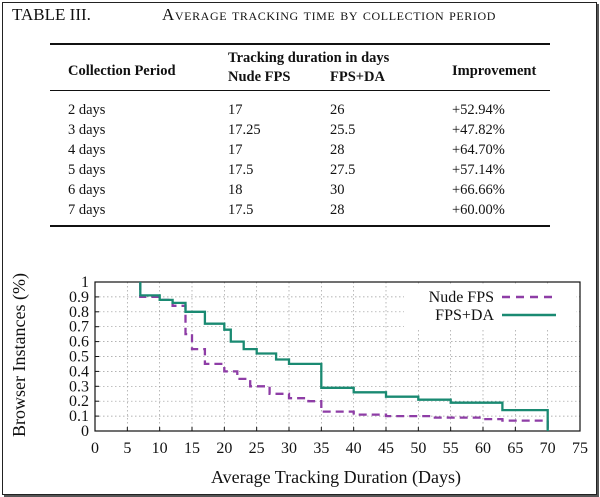 The height and width of the screenshot is (497, 600). What do you see at coordinates (224, 448) in the screenshot?
I see `x-tick-label: 20` at bounding box center [224, 448].